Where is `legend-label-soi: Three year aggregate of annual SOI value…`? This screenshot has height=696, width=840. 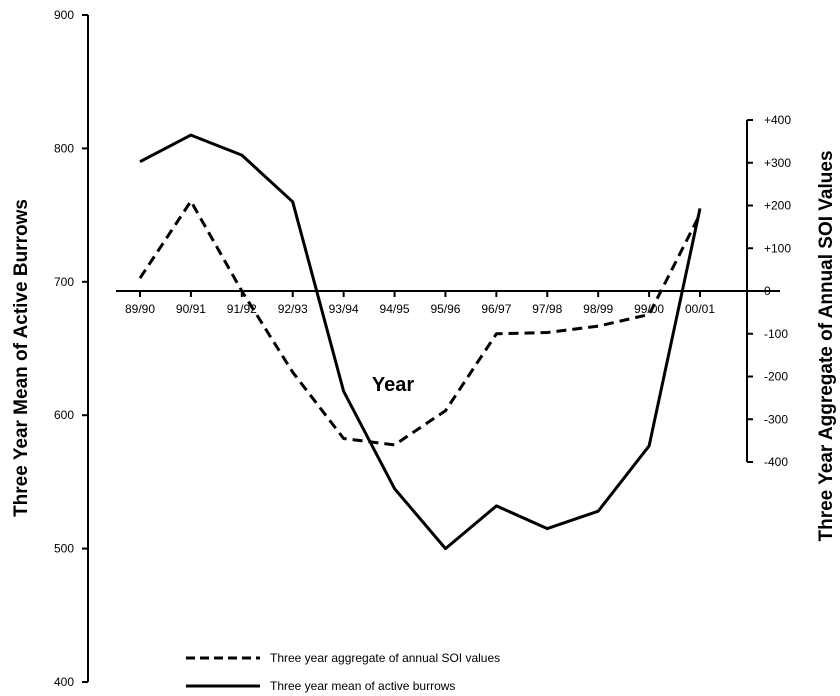
legend-label-soi: Three year aggregate of annual SOI value… is located at coordinates (385, 658).